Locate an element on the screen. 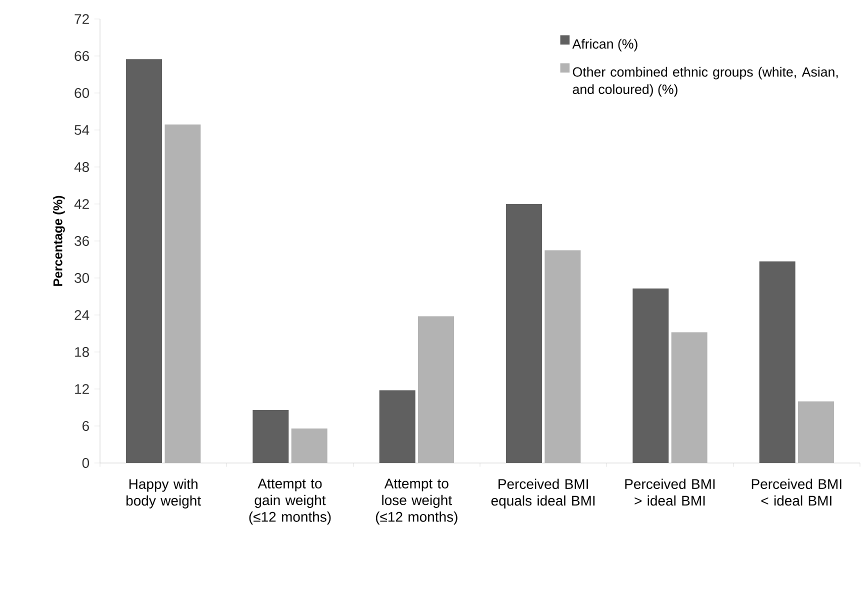 The height and width of the screenshot is (603, 865). y-tick-label: 0 is located at coordinates (86, 463).